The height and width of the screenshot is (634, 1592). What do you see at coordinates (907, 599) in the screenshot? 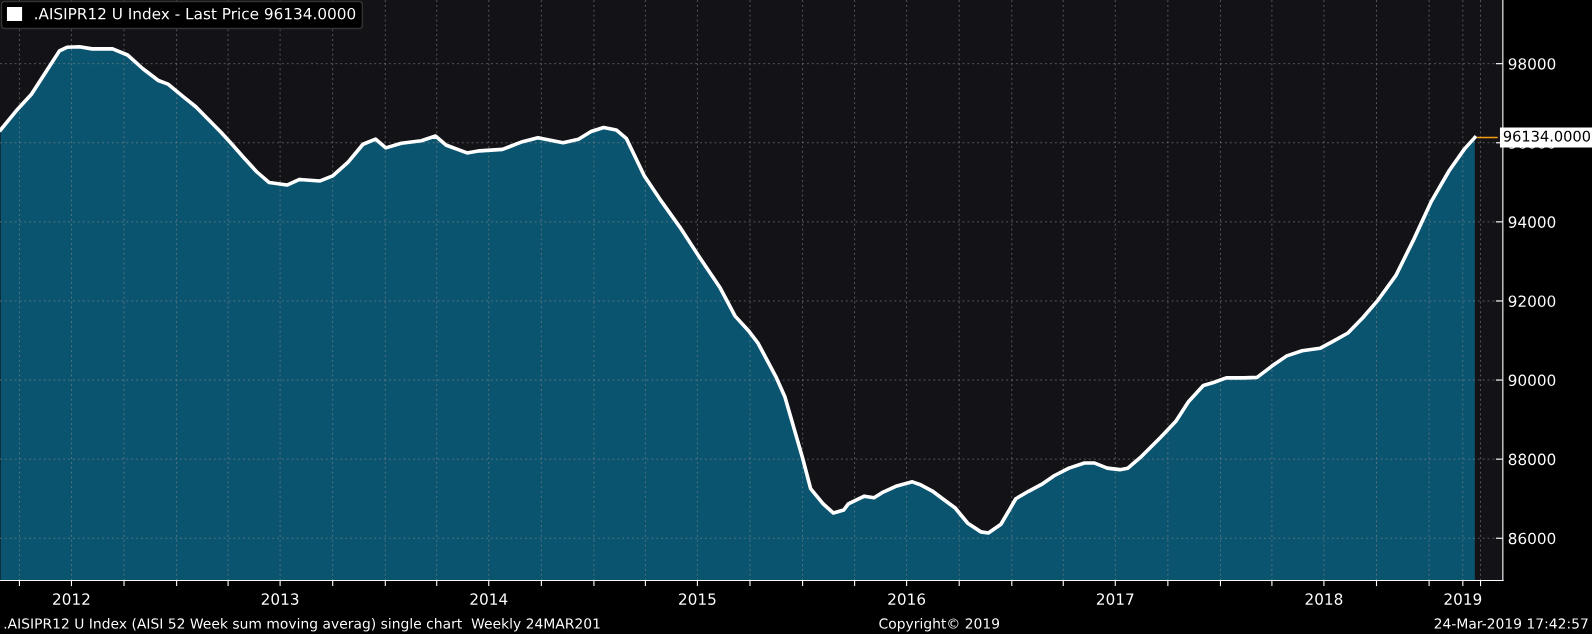
I see `x-tick-label: 2016` at bounding box center [907, 599].